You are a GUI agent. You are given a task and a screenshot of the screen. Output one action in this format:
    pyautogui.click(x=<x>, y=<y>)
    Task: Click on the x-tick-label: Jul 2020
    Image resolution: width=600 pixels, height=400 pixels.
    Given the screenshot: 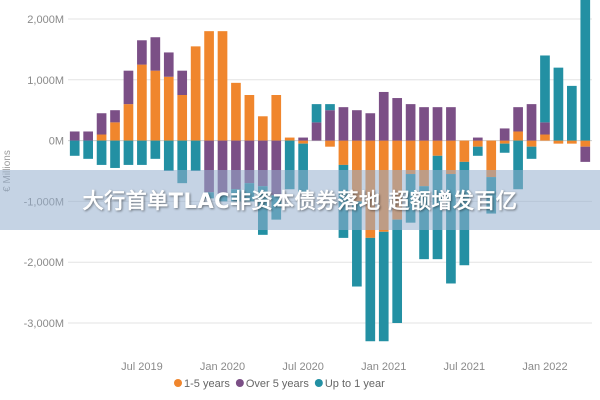 What is the action you would take?
    pyautogui.click(x=303, y=367)
    